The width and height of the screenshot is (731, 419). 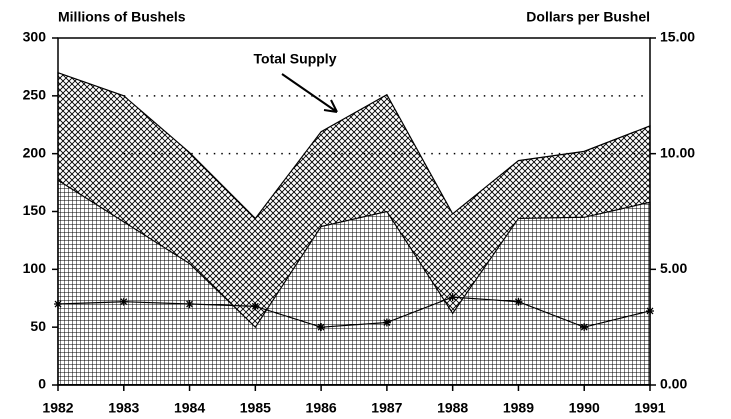 What do you see at coordinates (122, 17) in the screenshot?
I see `y-axis-label: Millions of Bushels` at bounding box center [122, 17].